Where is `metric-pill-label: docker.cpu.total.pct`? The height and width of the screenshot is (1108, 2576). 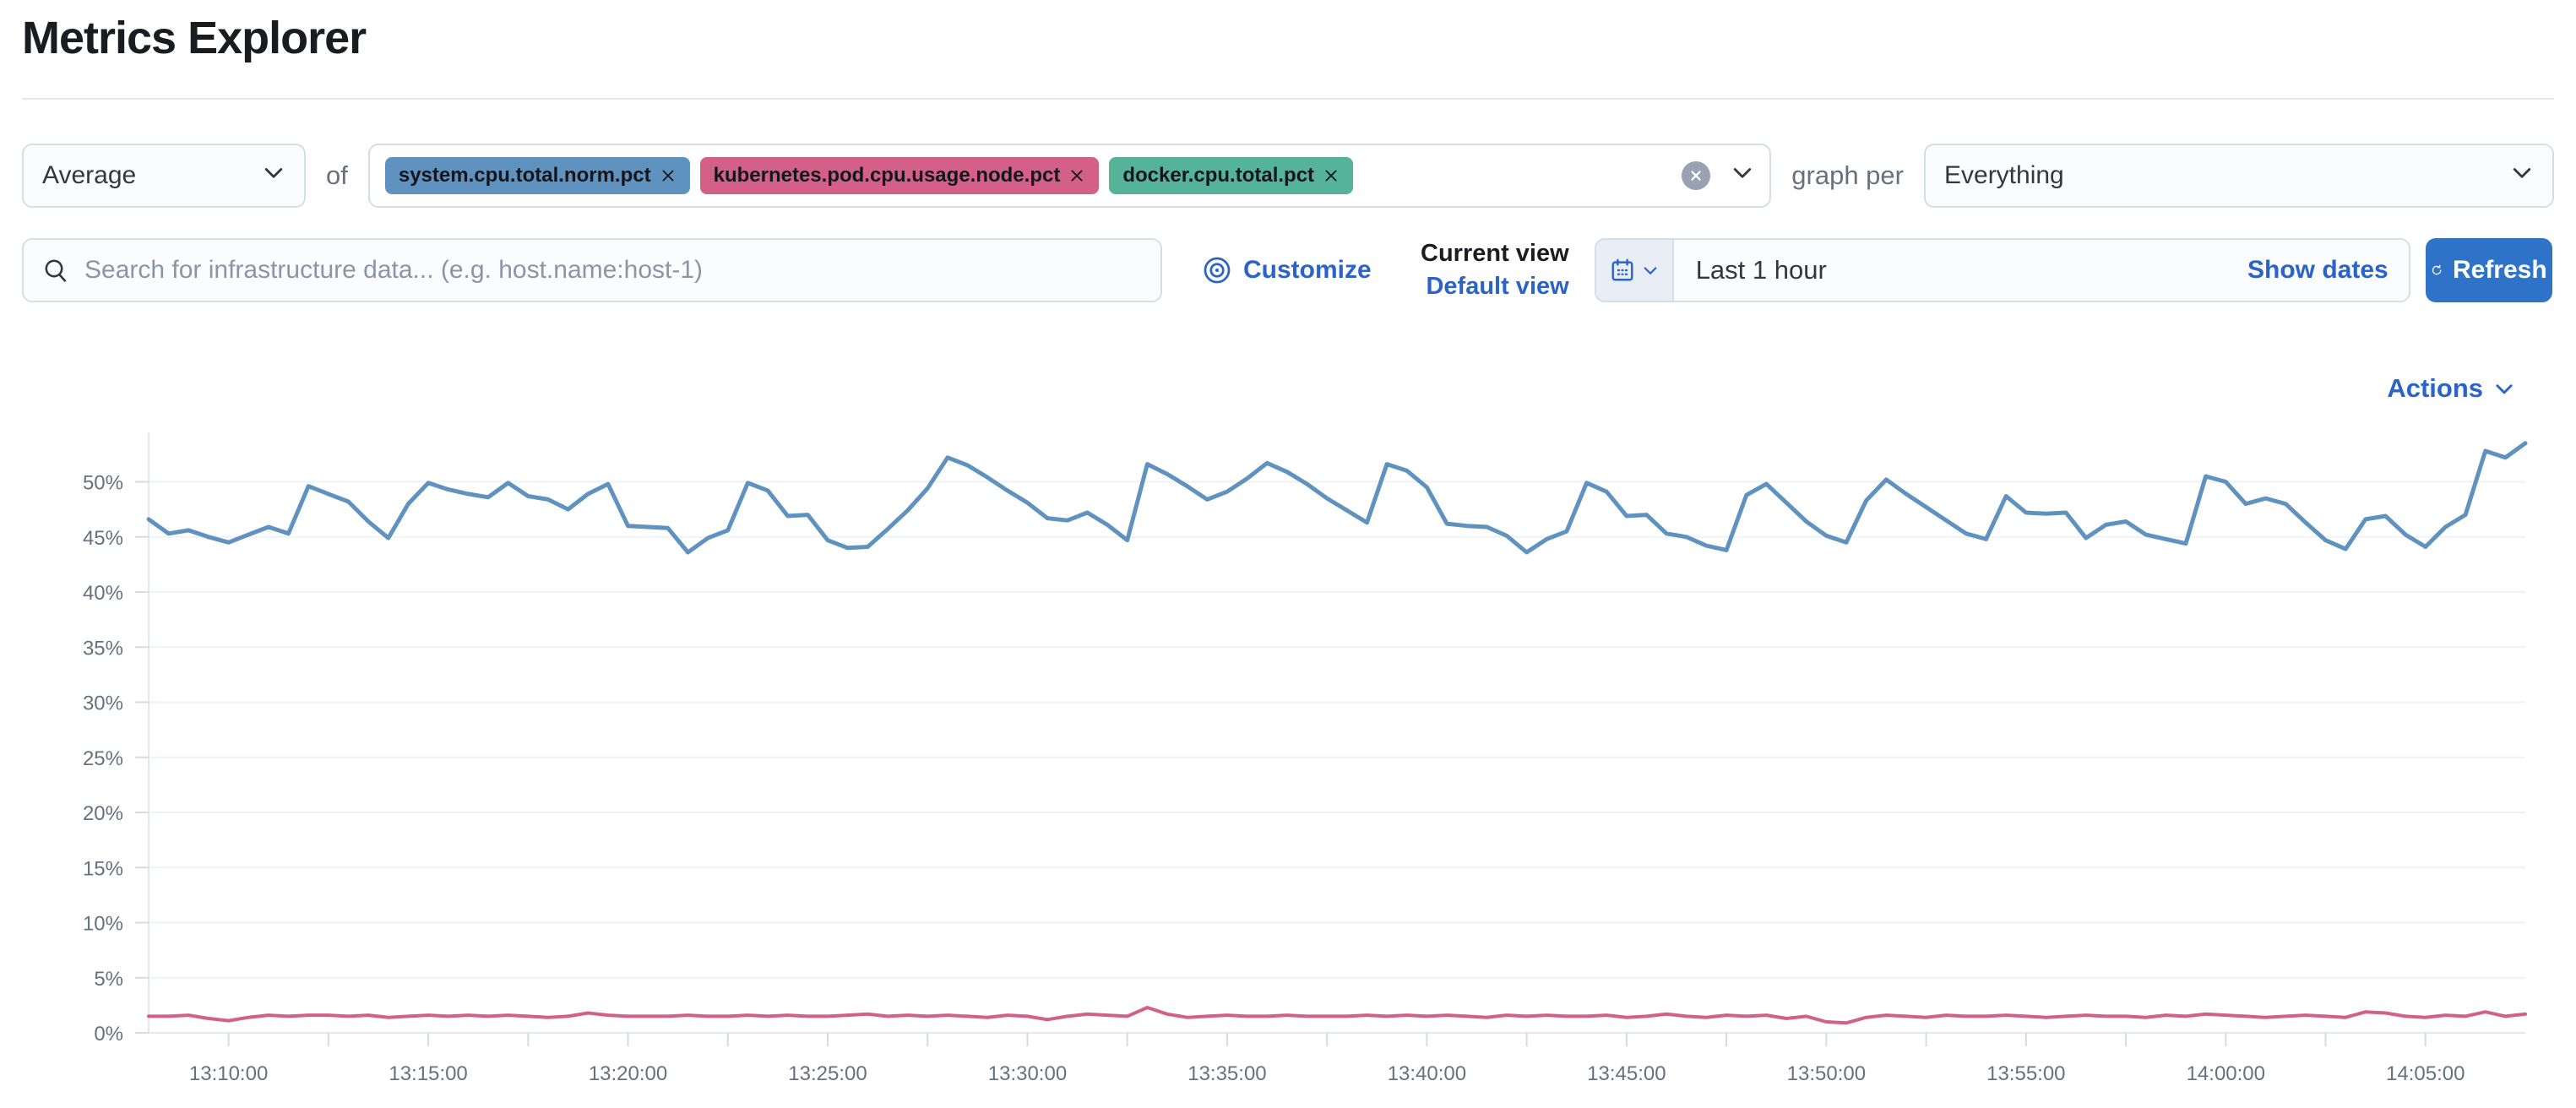
metric-pill-label: docker.cpu.total.pct is located at coordinates (1218, 175).